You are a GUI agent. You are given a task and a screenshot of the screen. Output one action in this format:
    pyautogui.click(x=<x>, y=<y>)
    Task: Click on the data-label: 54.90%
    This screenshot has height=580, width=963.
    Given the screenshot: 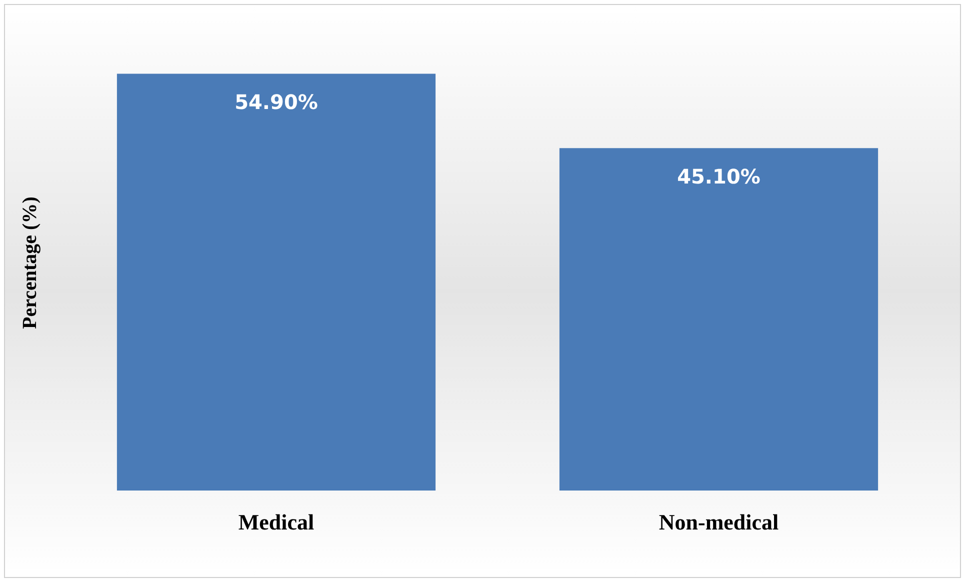 What is the action you would take?
    pyautogui.click(x=276, y=102)
    